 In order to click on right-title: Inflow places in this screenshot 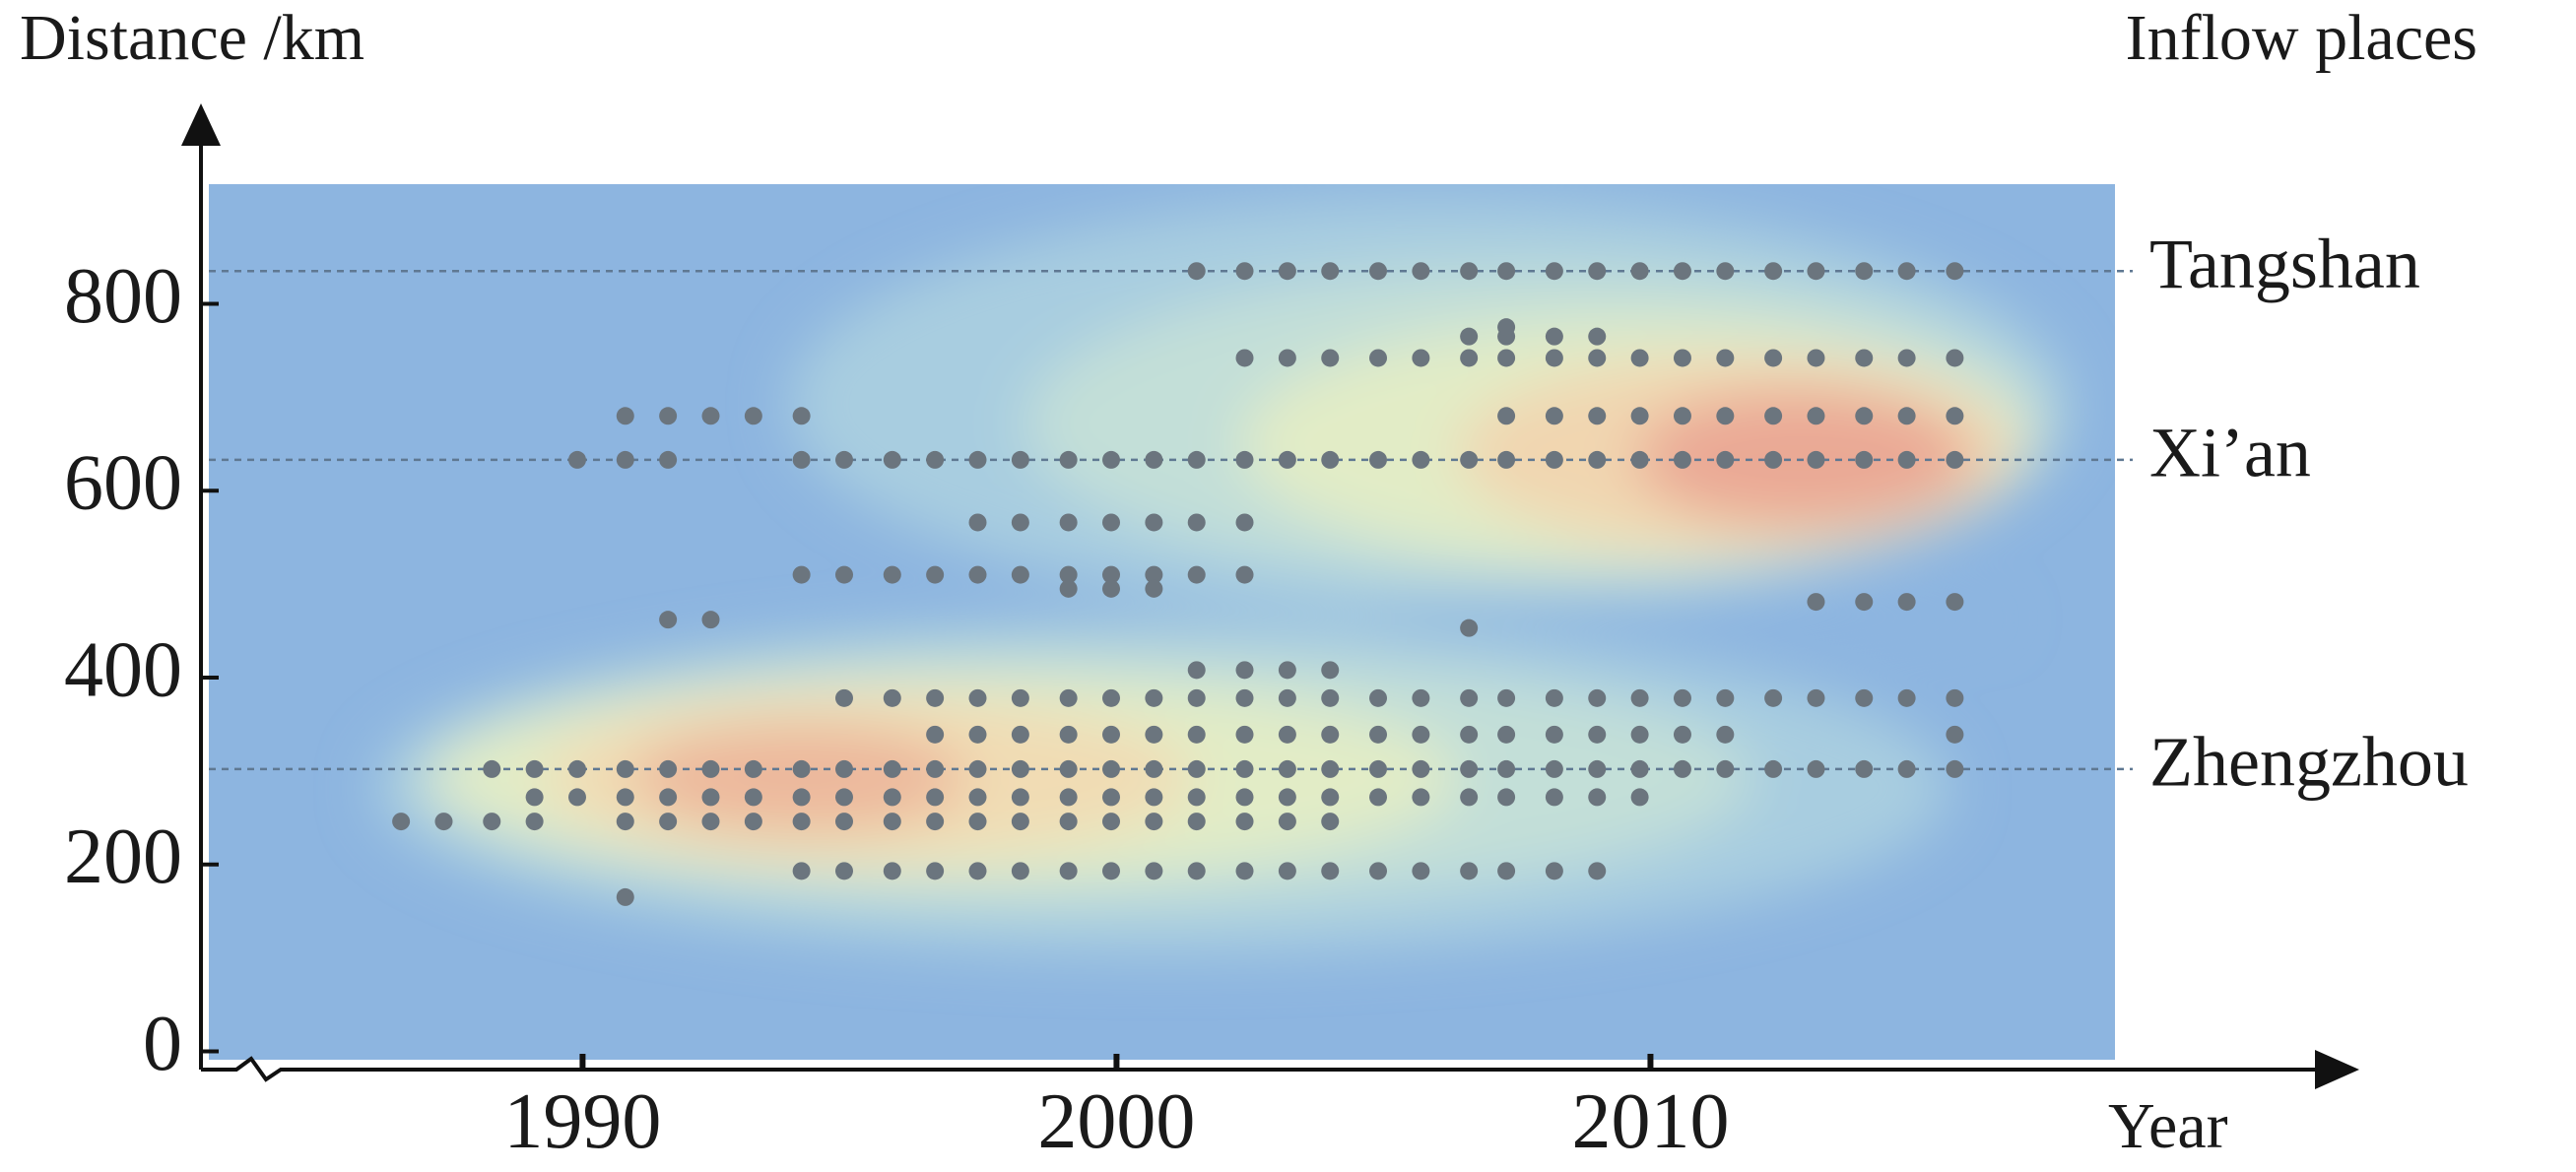, I will do `click(2302, 38)`.